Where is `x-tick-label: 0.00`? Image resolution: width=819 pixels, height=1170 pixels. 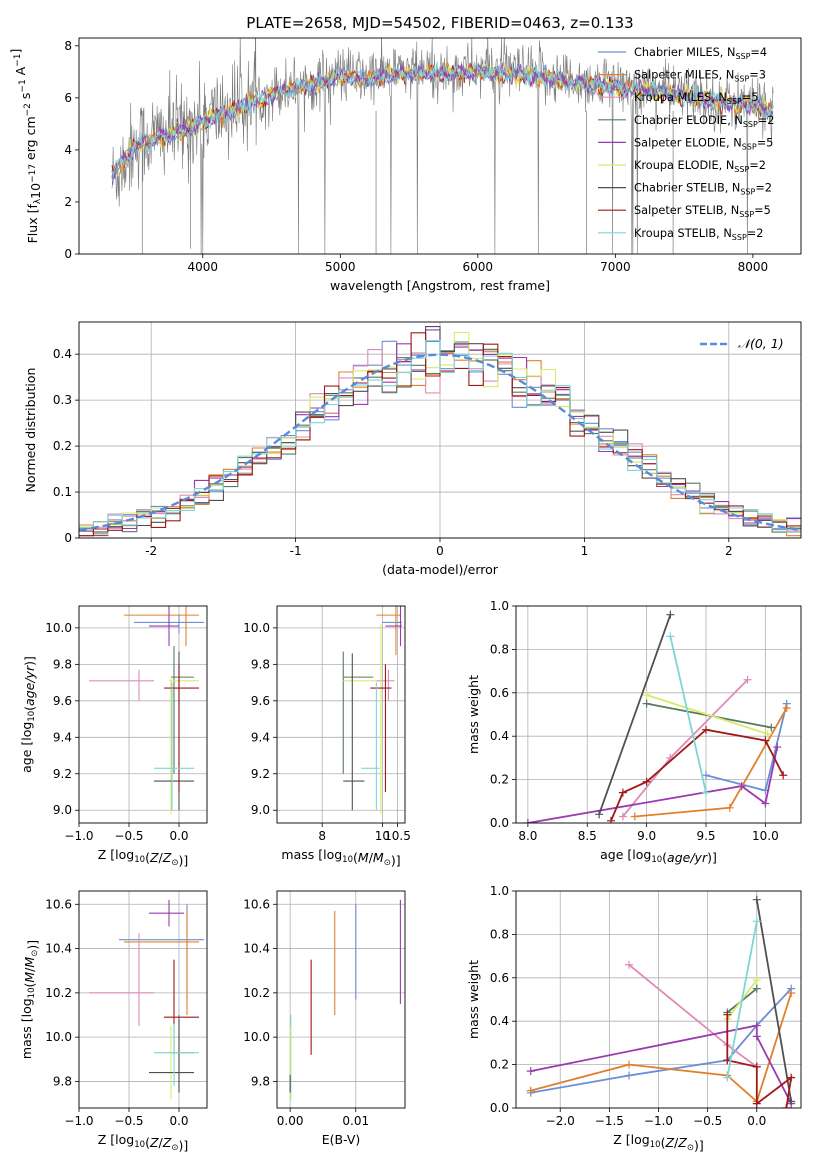 x-tick-label: 0.00 is located at coordinates (290, 1121).